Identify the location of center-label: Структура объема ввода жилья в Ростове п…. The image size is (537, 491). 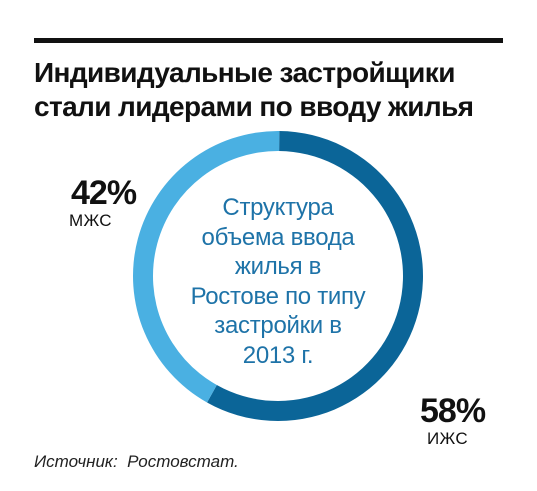
(278, 281).